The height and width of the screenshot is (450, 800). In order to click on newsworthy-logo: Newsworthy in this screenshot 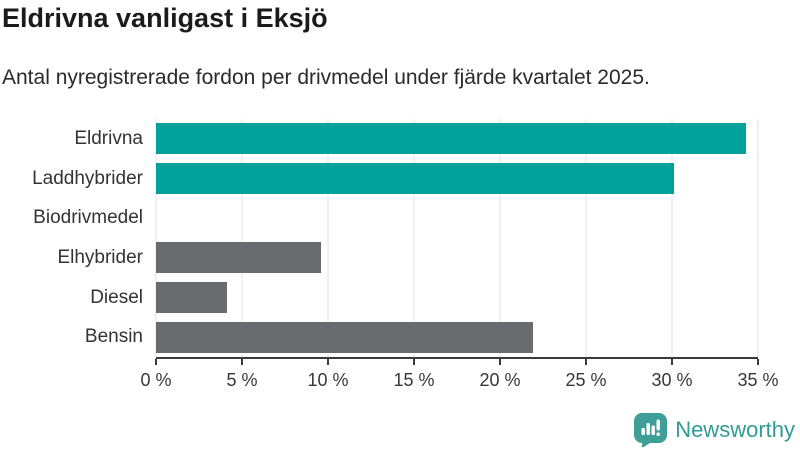, I will do `click(714, 430)`.